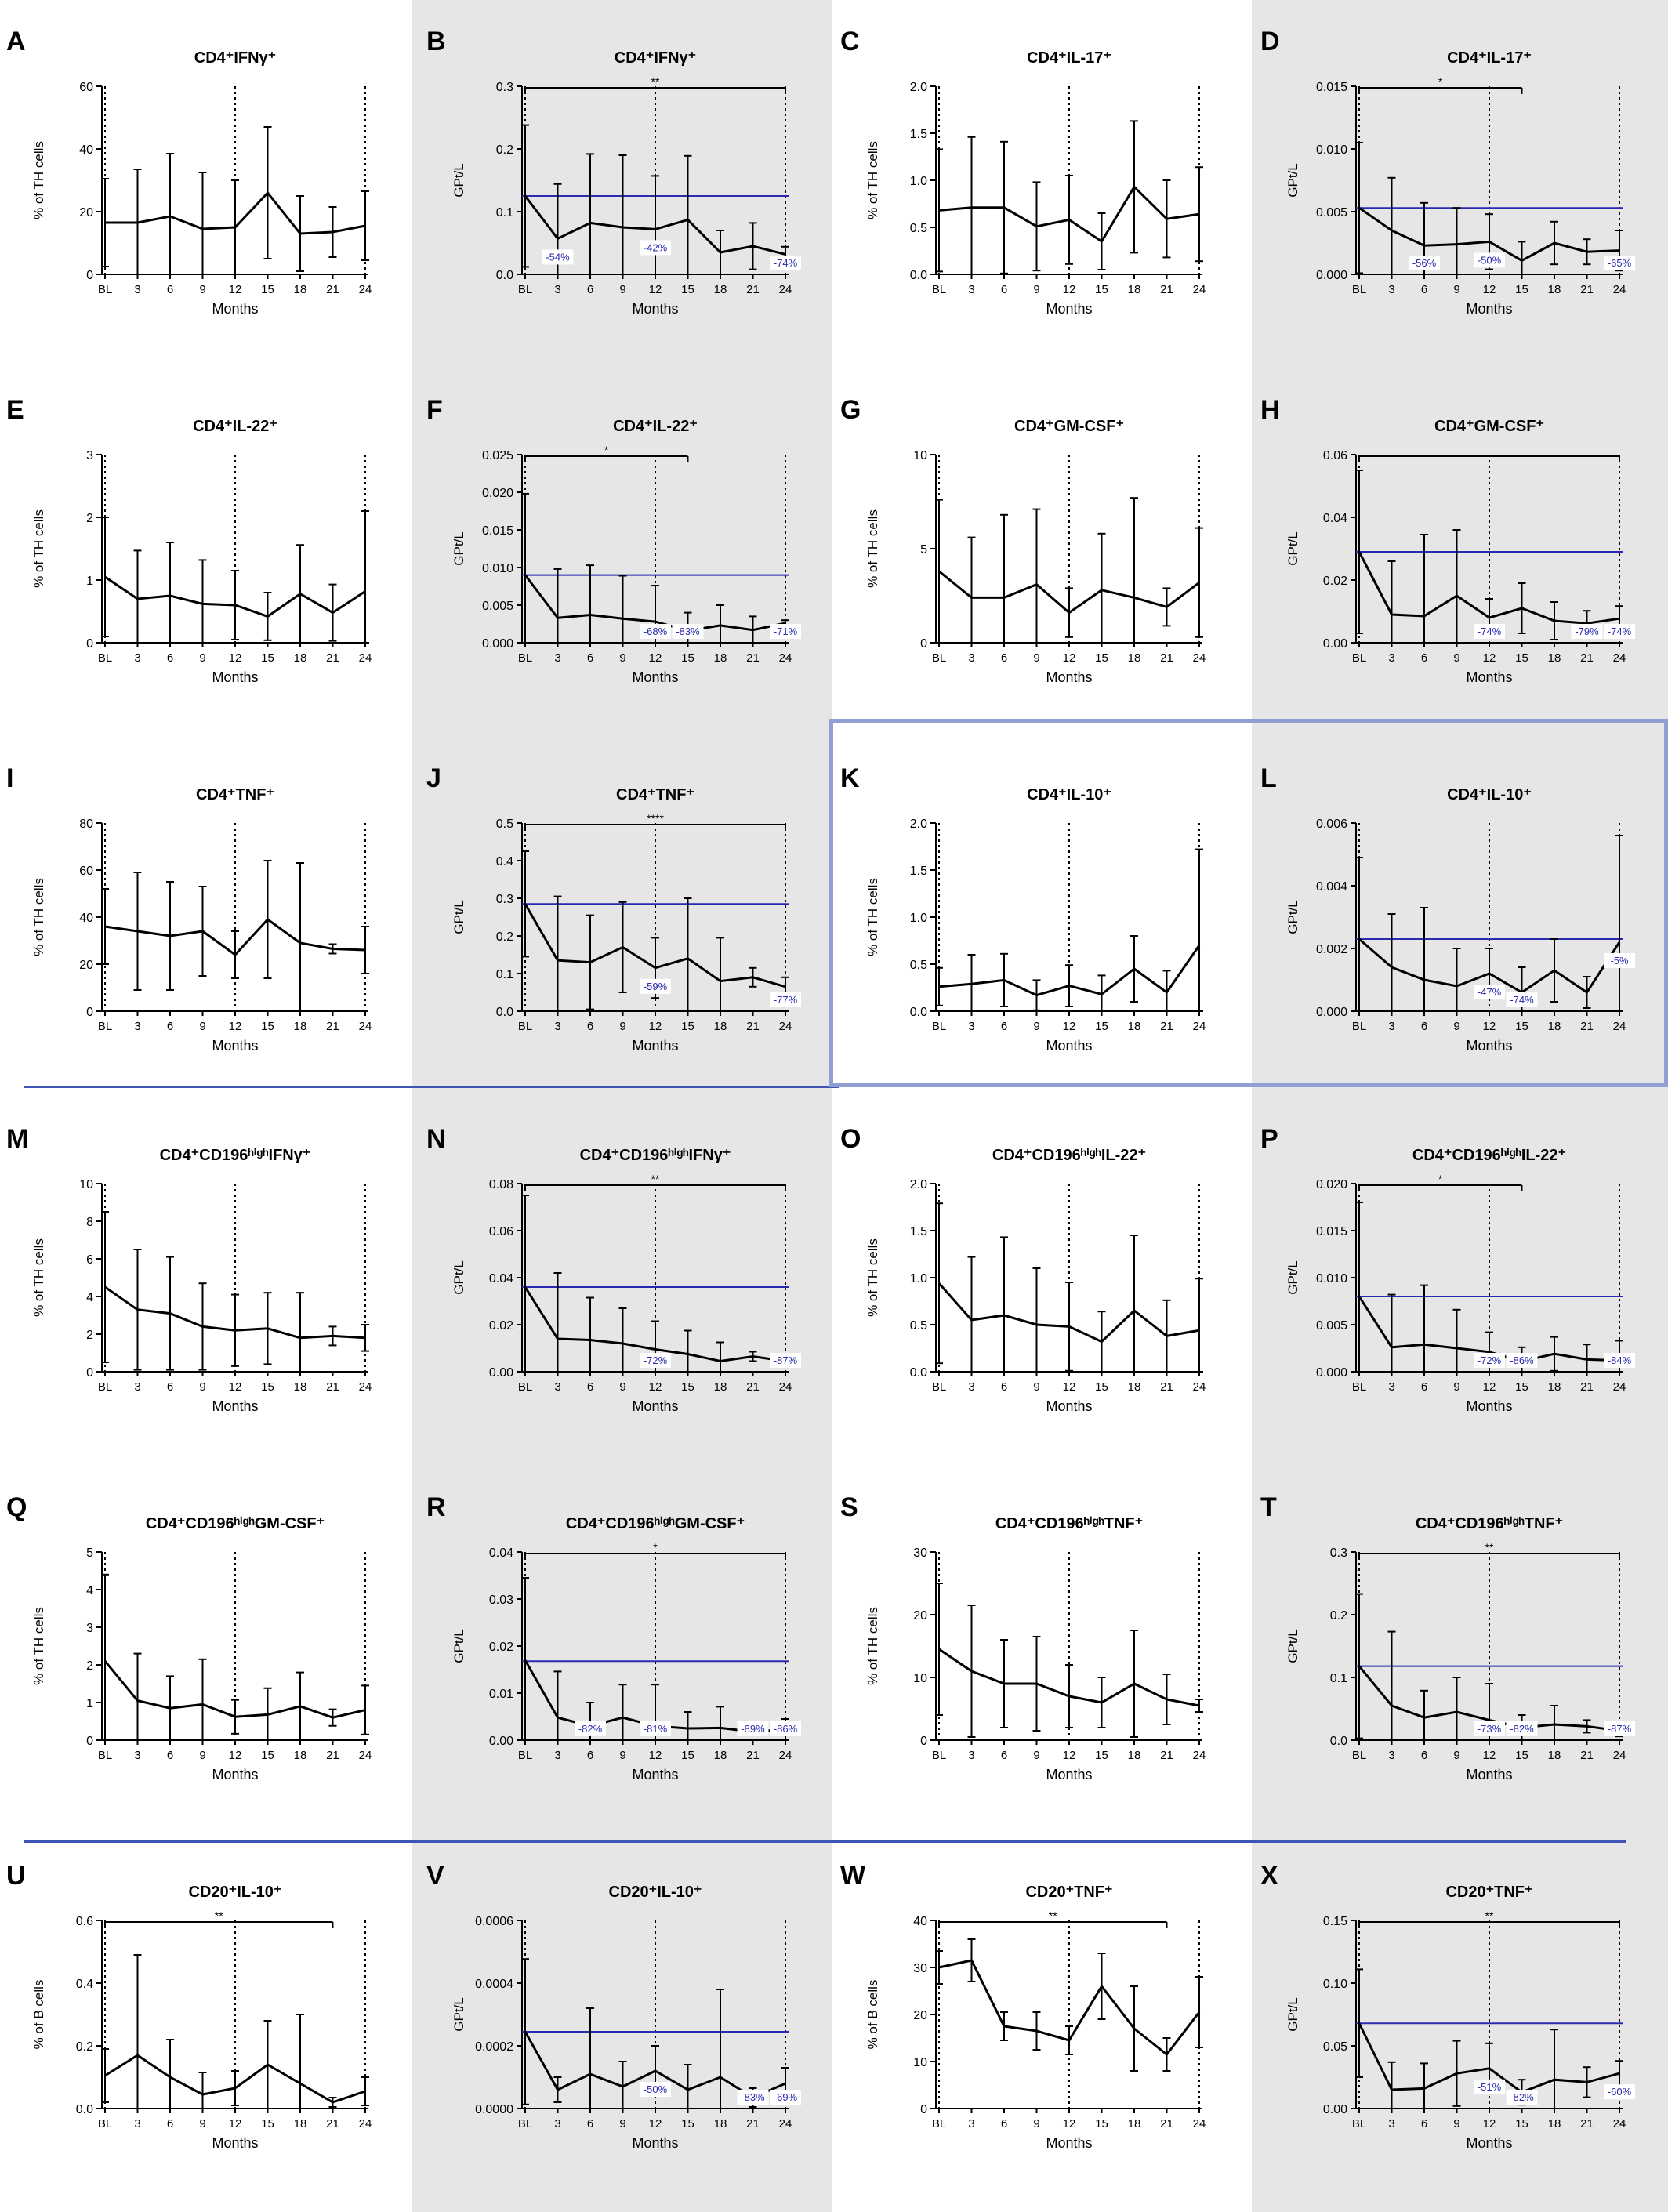  What do you see at coordinates (1069, 1155) in the screenshot?
I see `panel-title: CD4⁺CD196ʰⁱᵍʰIL-22⁺` at bounding box center [1069, 1155].